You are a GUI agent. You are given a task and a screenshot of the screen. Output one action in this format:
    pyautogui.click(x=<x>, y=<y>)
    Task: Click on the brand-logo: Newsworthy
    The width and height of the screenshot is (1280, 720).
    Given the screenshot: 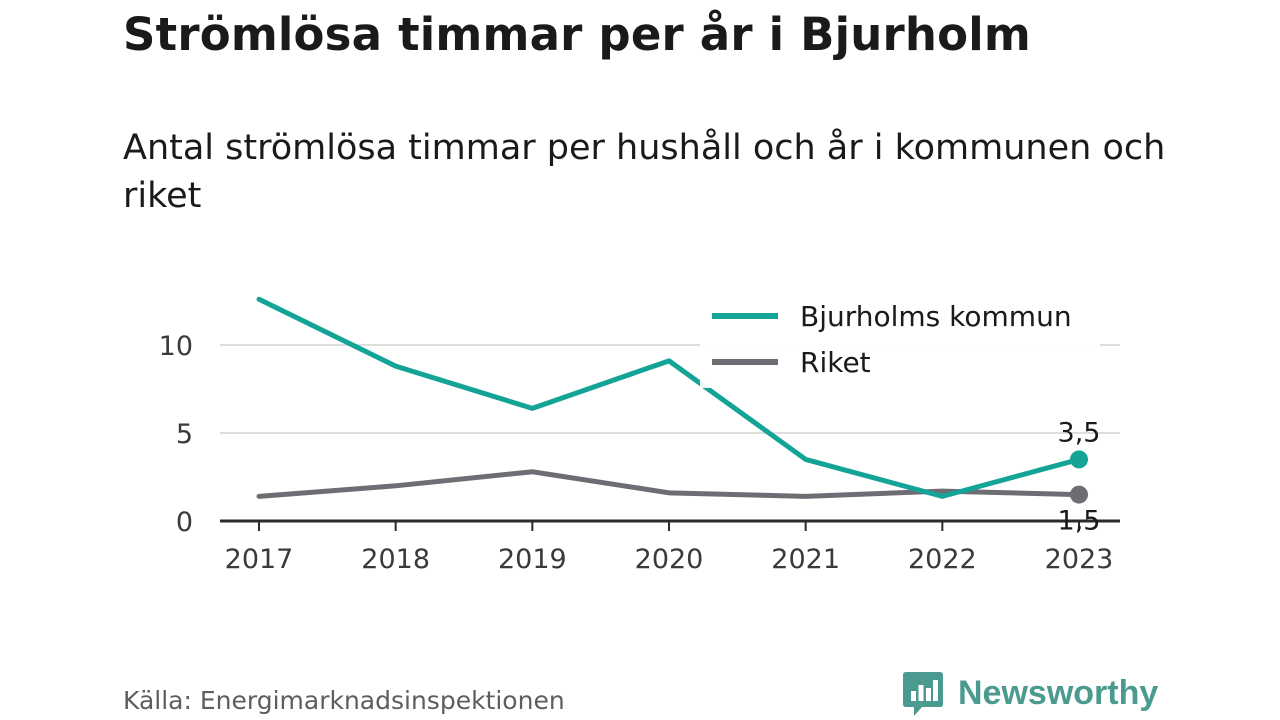 What is the action you would take?
    pyautogui.click(x=1030, y=693)
    